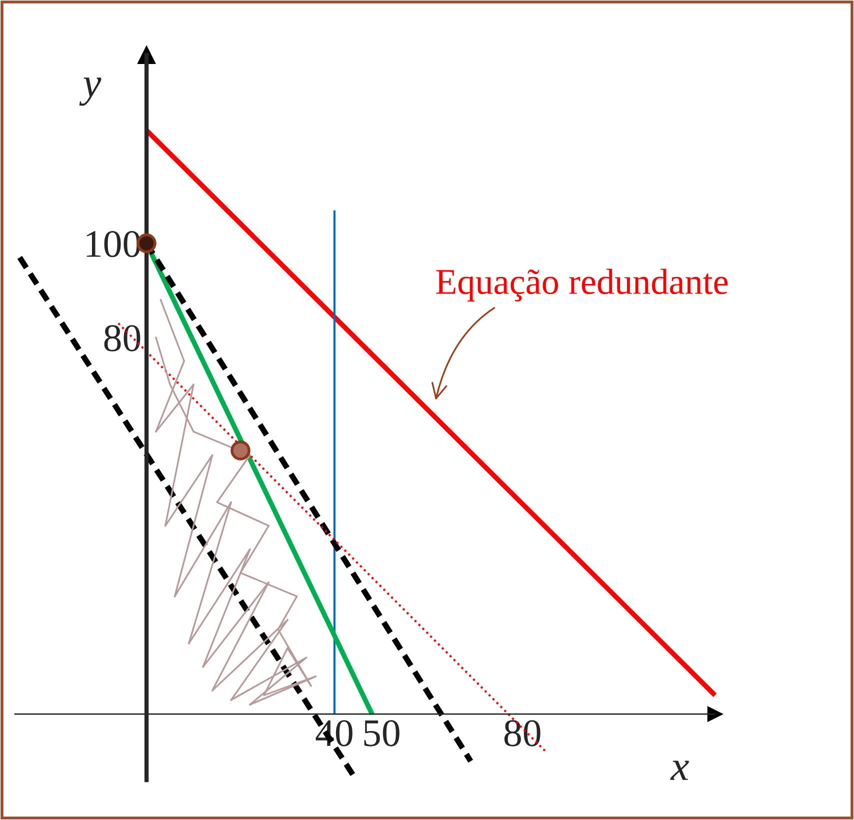 This screenshot has width=854, height=820. What do you see at coordinates (382, 733) in the screenshot?
I see `x-tick-label: 50` at bounding box center [382, 733].